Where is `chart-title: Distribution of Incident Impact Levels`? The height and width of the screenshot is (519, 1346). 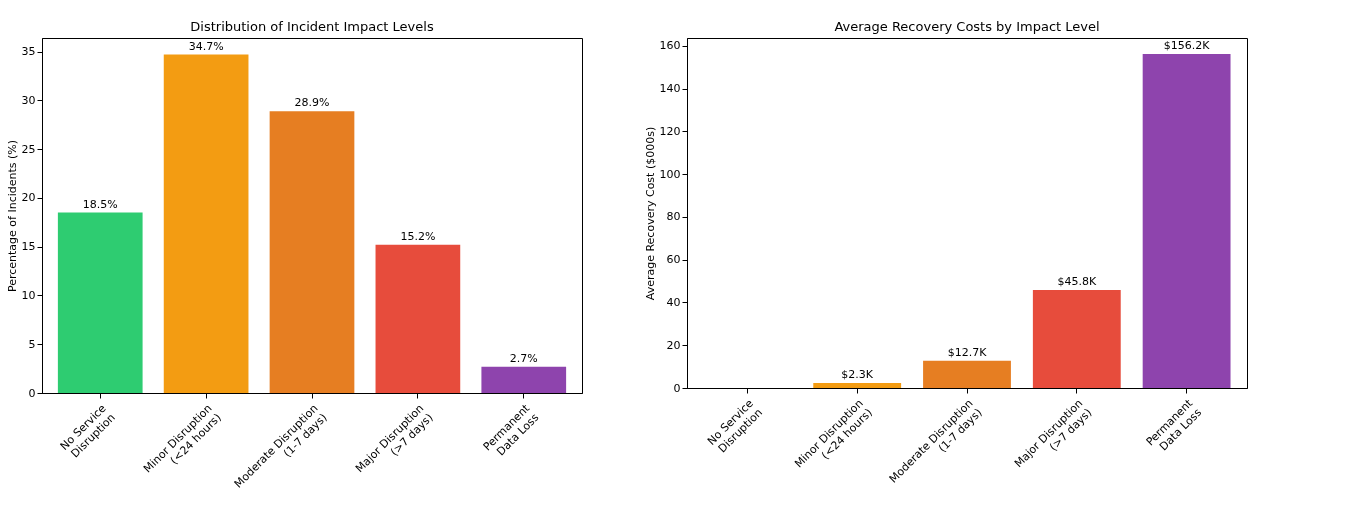 chart-title: Distribution of Incident Impact Levels is located at coordinates (312, 26).